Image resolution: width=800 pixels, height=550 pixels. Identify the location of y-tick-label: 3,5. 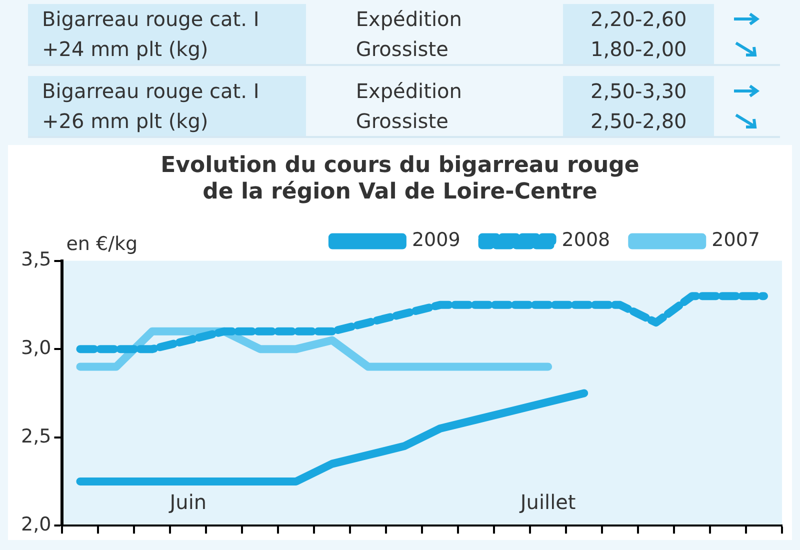
(36, 259).